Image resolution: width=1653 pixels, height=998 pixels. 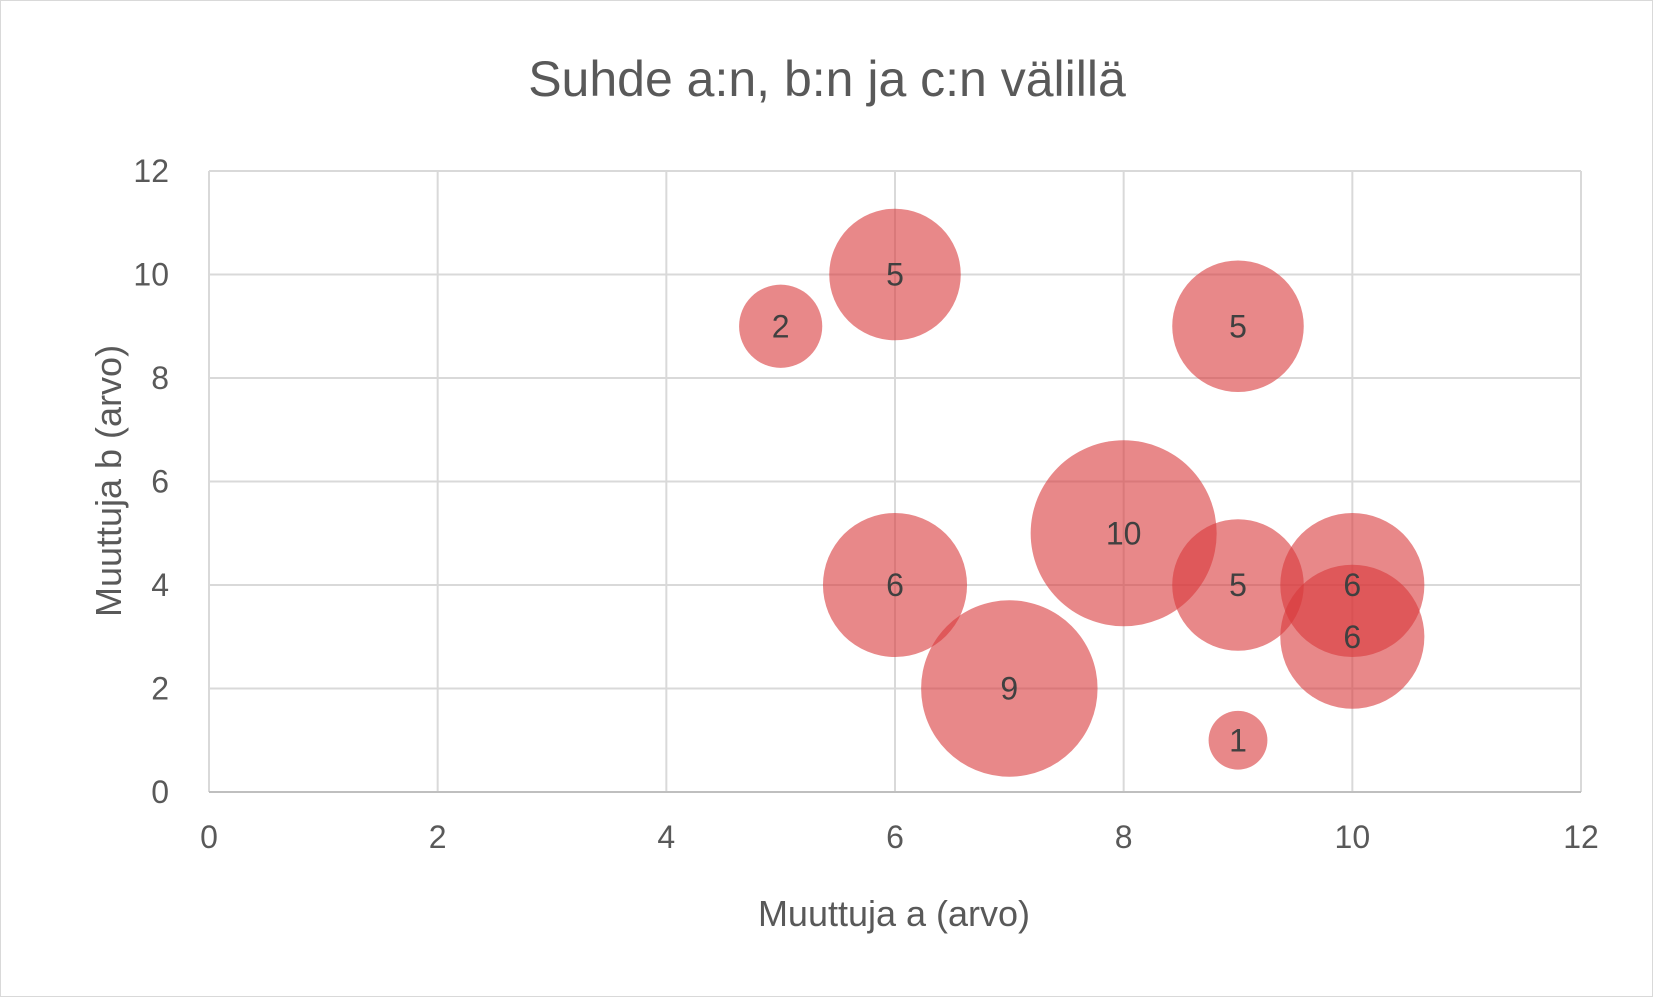 What do you see at coordinates (1581, 837) in the screenshot?
I see `x-tick-label: 12` at bounding box center [1581, 837].